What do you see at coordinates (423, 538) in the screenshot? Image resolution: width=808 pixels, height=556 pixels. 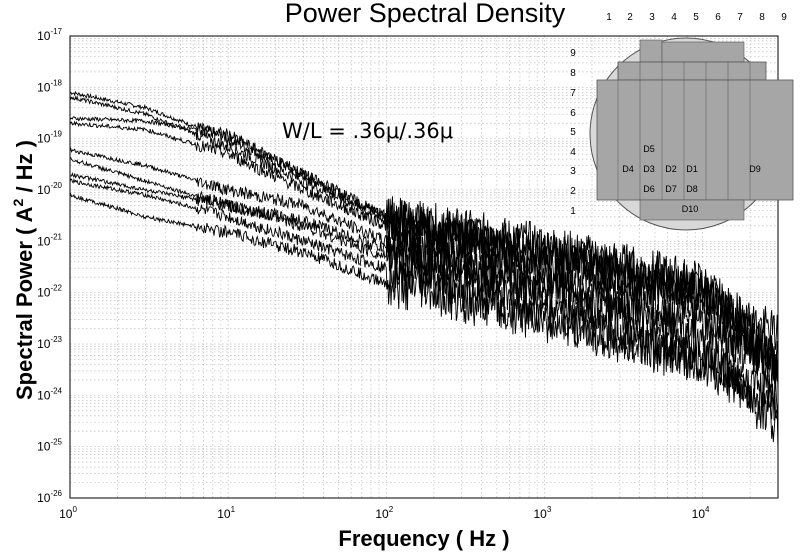 I see `x-axis-label: Frequency ( Hz )` at bounding box center [423, 538].